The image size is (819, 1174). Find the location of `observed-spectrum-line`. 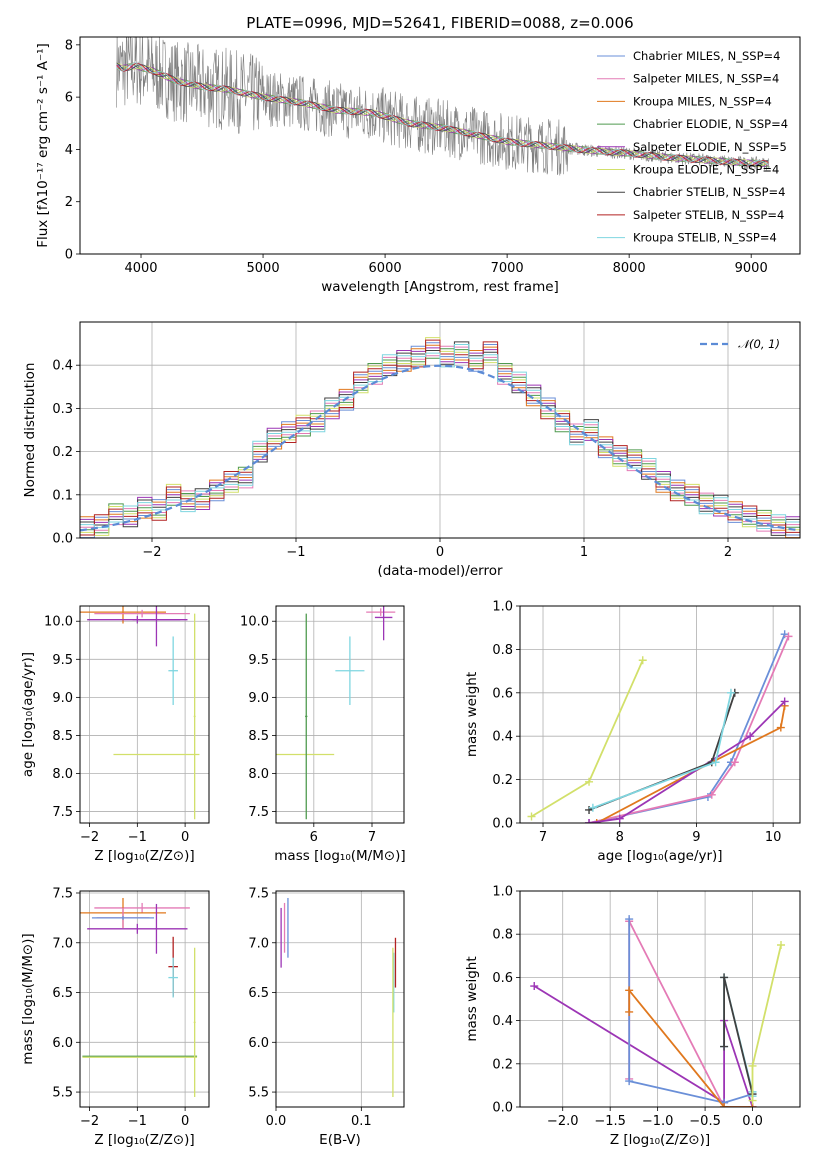

observed-spectrum-line is located at coordinates (443, 106).